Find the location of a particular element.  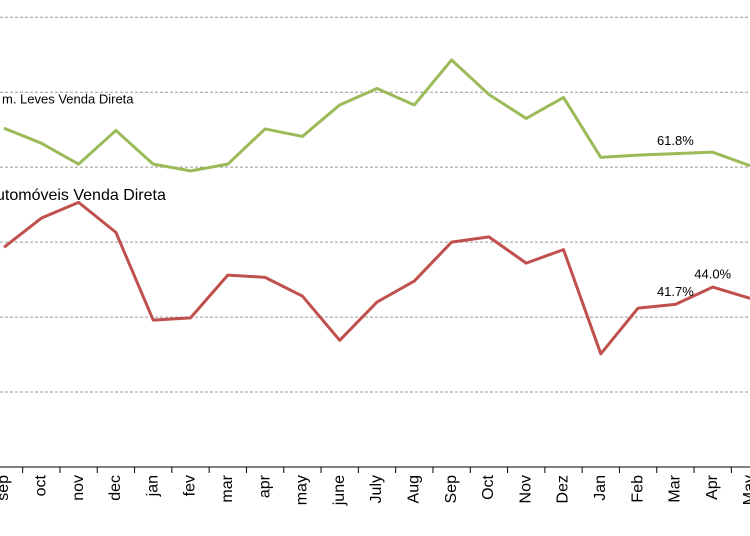

x-tick-label: Dez is located at coordinates (563, 489).